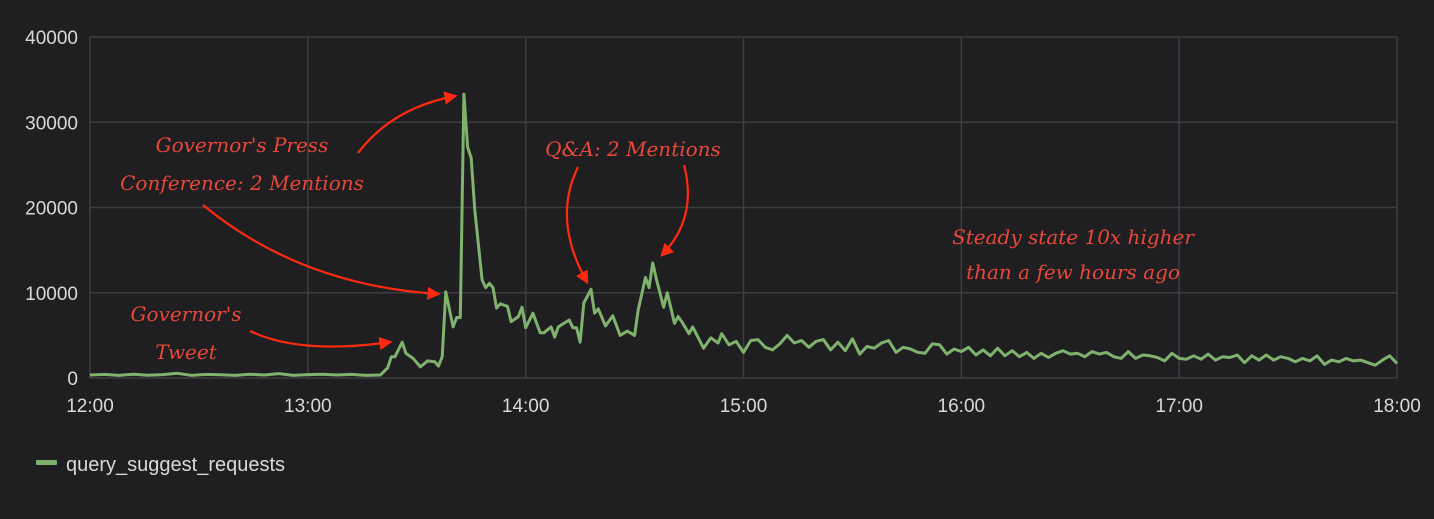 Image resolution: width=1434 pixels, height=519 pixels. Describe the element at coordinates (175, 465) in the screenshot. I see `legend-label: query_suggest_requests` at that location.